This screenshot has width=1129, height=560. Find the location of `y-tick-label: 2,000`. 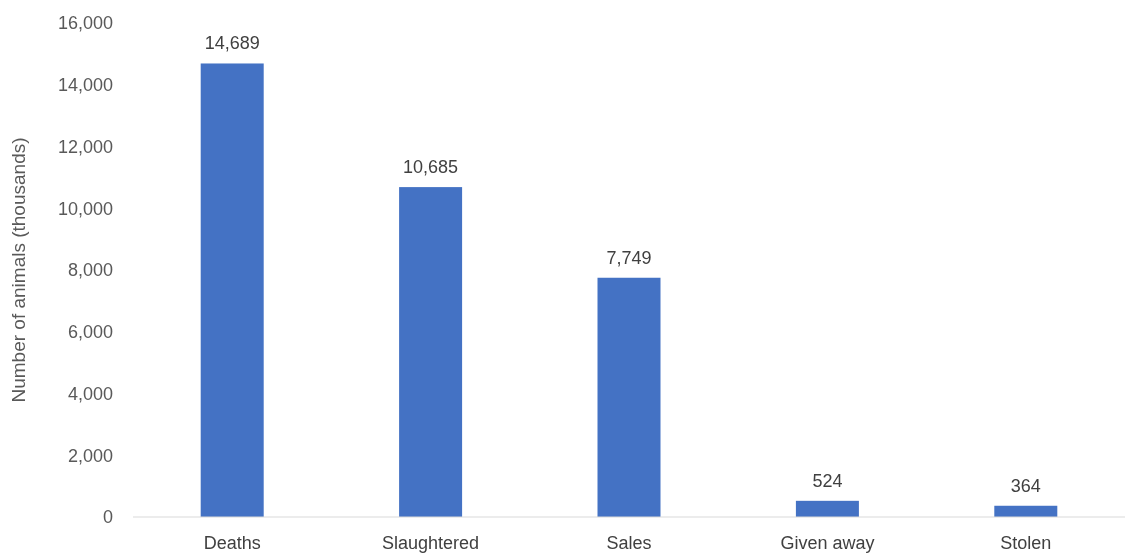

y-tick-label: 2,000 is located at coordinates (90, 455).